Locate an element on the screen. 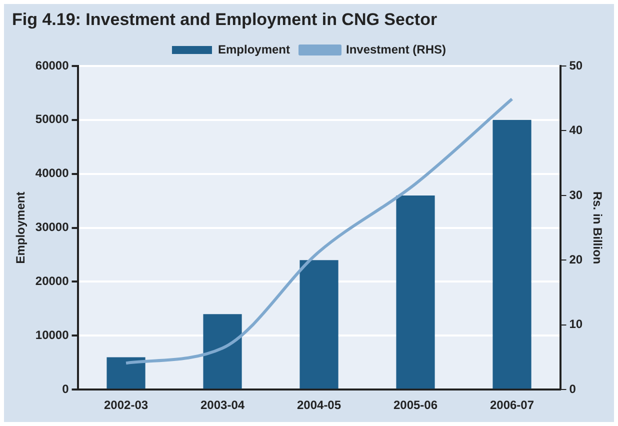 This screenshot has height=426, width=618. y-tick-label: 50000 is located at coordinates (52, 119).